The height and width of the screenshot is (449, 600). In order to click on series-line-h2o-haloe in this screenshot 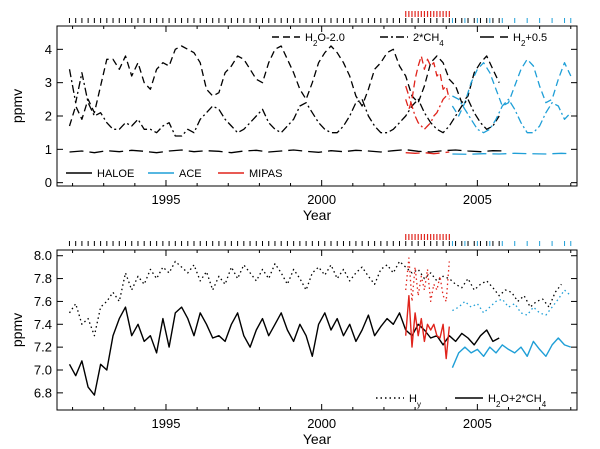, I will do `click(284, 86)`.